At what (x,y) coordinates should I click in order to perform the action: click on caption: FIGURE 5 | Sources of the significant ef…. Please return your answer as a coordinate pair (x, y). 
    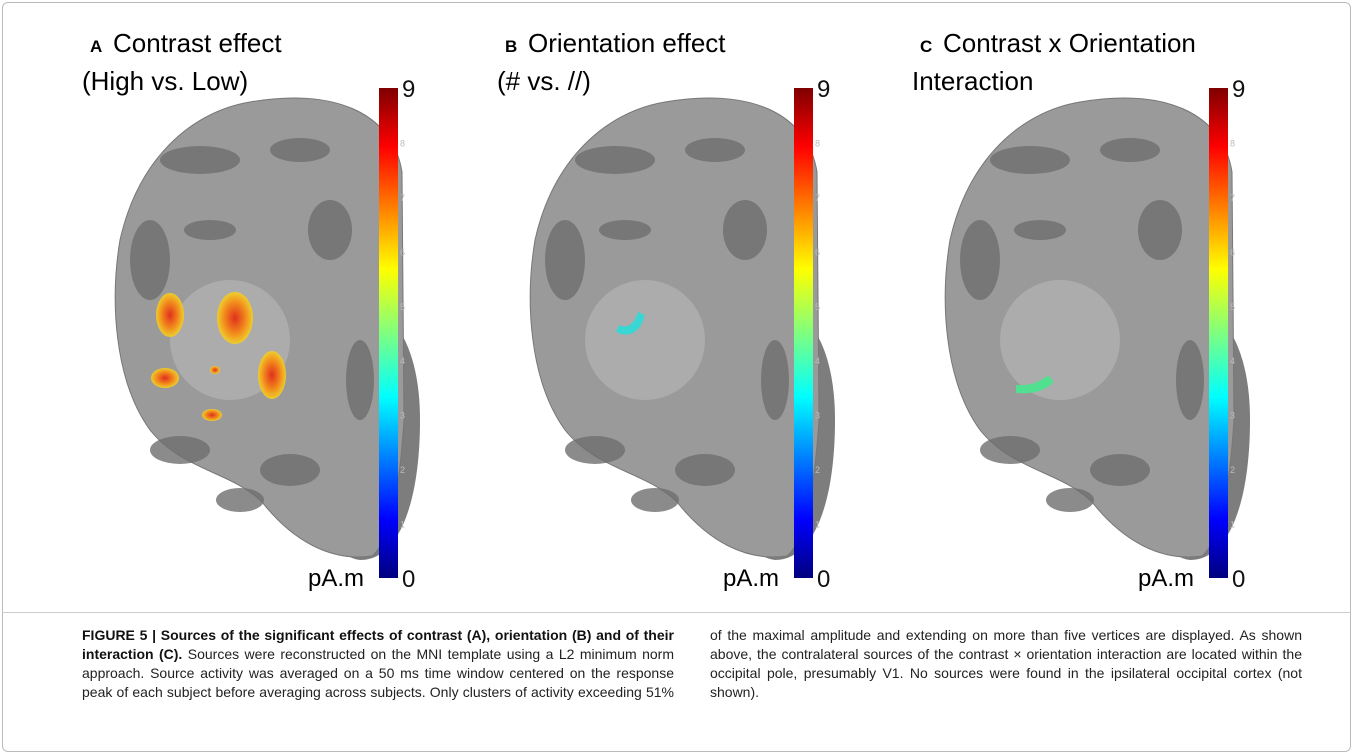
    Looking at the image, I should click on (692, 664).